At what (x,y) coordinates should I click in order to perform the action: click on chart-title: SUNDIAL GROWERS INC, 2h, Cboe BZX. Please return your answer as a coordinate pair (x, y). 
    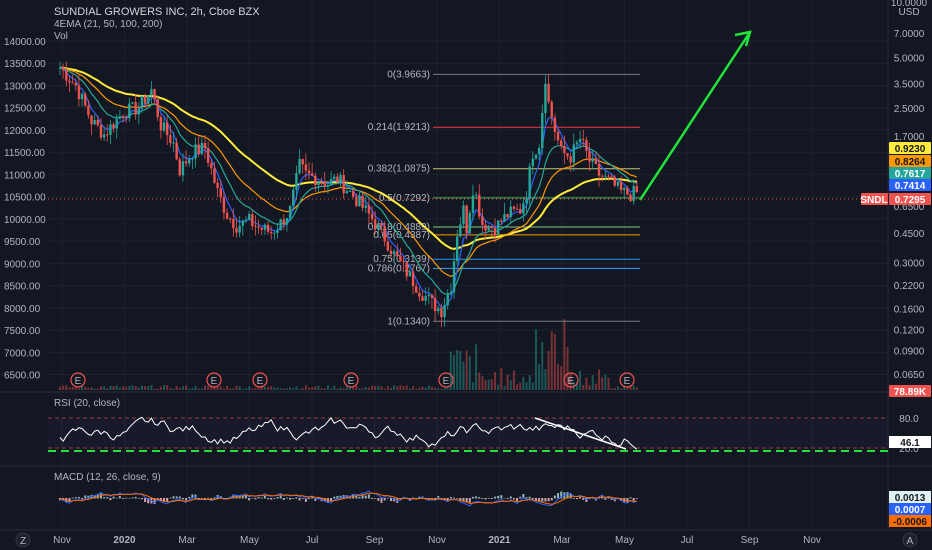
    Looking at the image, I should click on (157, 12).